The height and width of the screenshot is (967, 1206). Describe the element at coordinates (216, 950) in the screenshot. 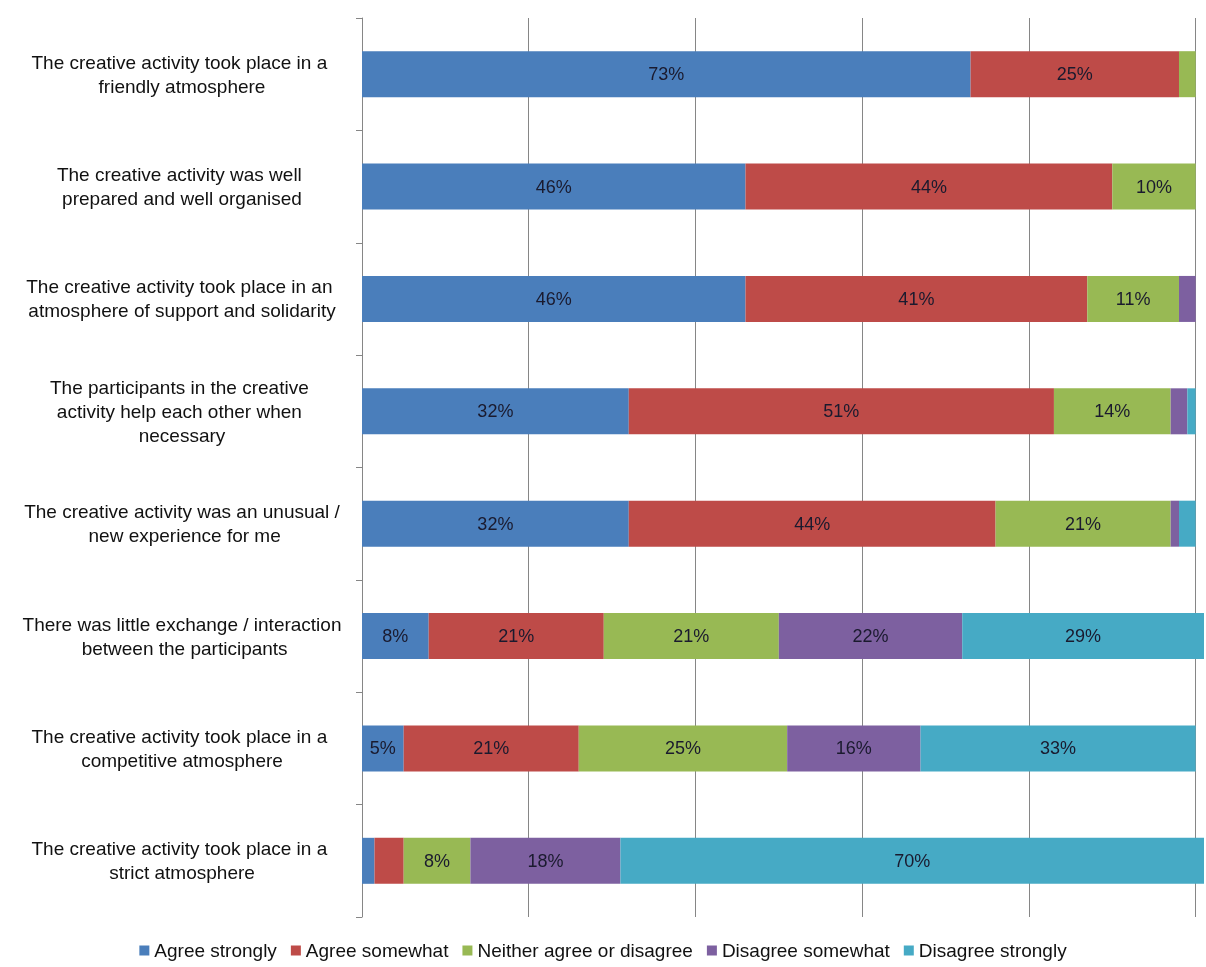

I see `legend-label: Agree strongly` at that location.